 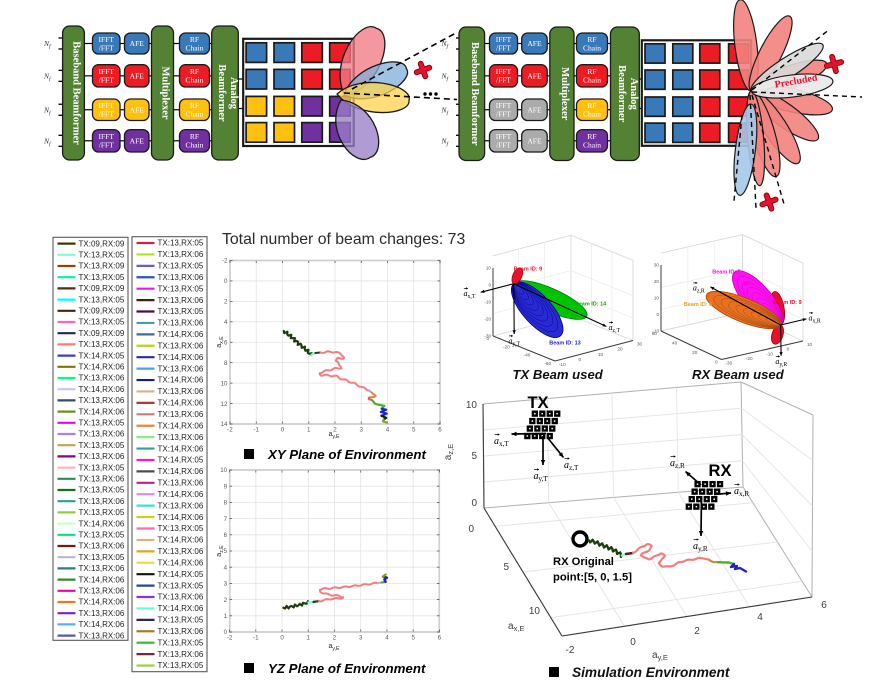 What do you see at coordinates (528, 270) in the screenshot?
I see `svg-text: Beam ID: 9` at bounding box center [528, 270].